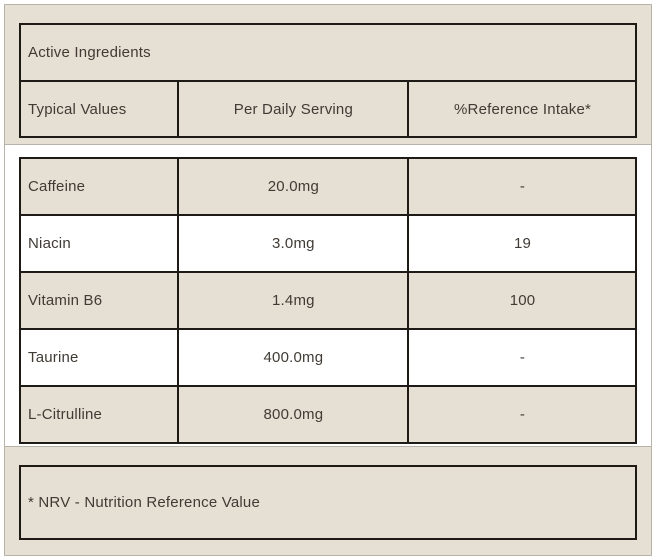 This screenshot has height=560, width=656. I want to click on ingredient-reference-intake: 19, so click(522, 243).